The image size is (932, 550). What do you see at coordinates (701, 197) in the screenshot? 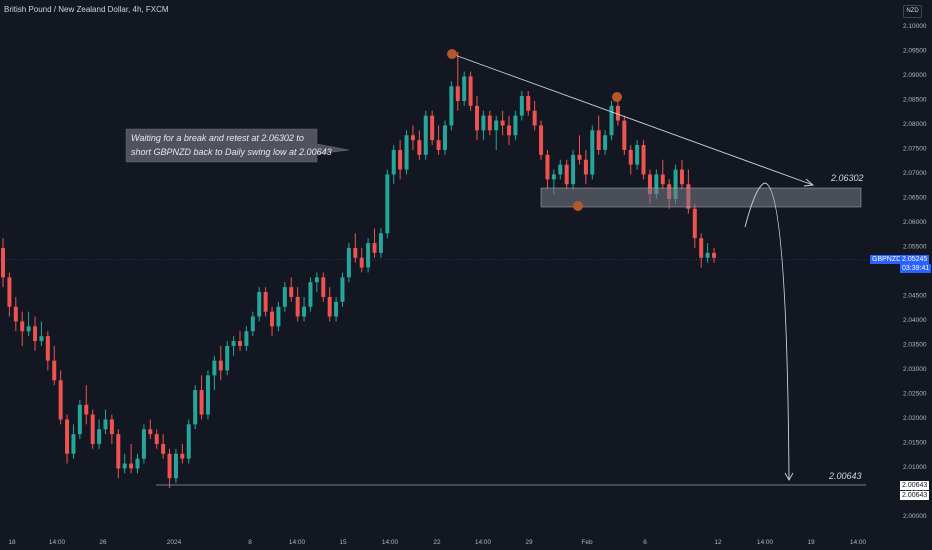
I see `resistance-zone` at bounding box center [701, 197].